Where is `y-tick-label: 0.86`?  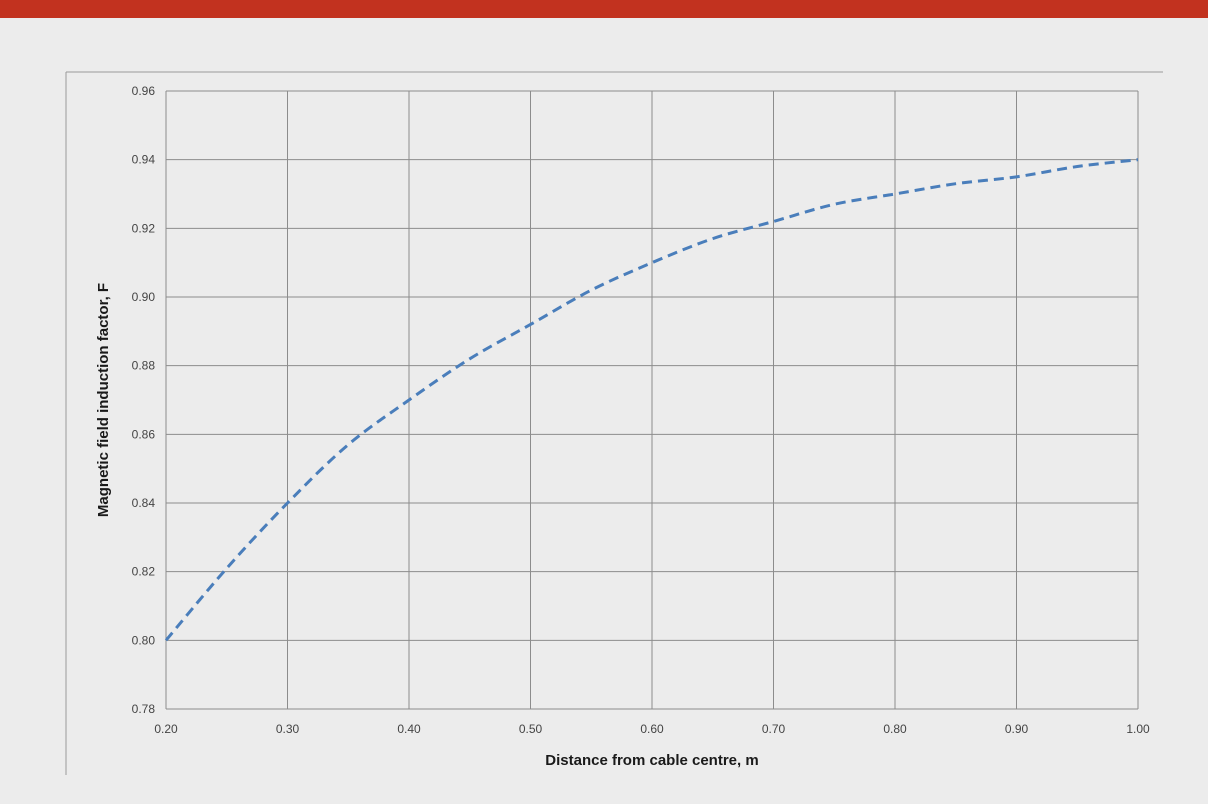 y-tick-label: 0.86 is located at coordinates (144, 434).